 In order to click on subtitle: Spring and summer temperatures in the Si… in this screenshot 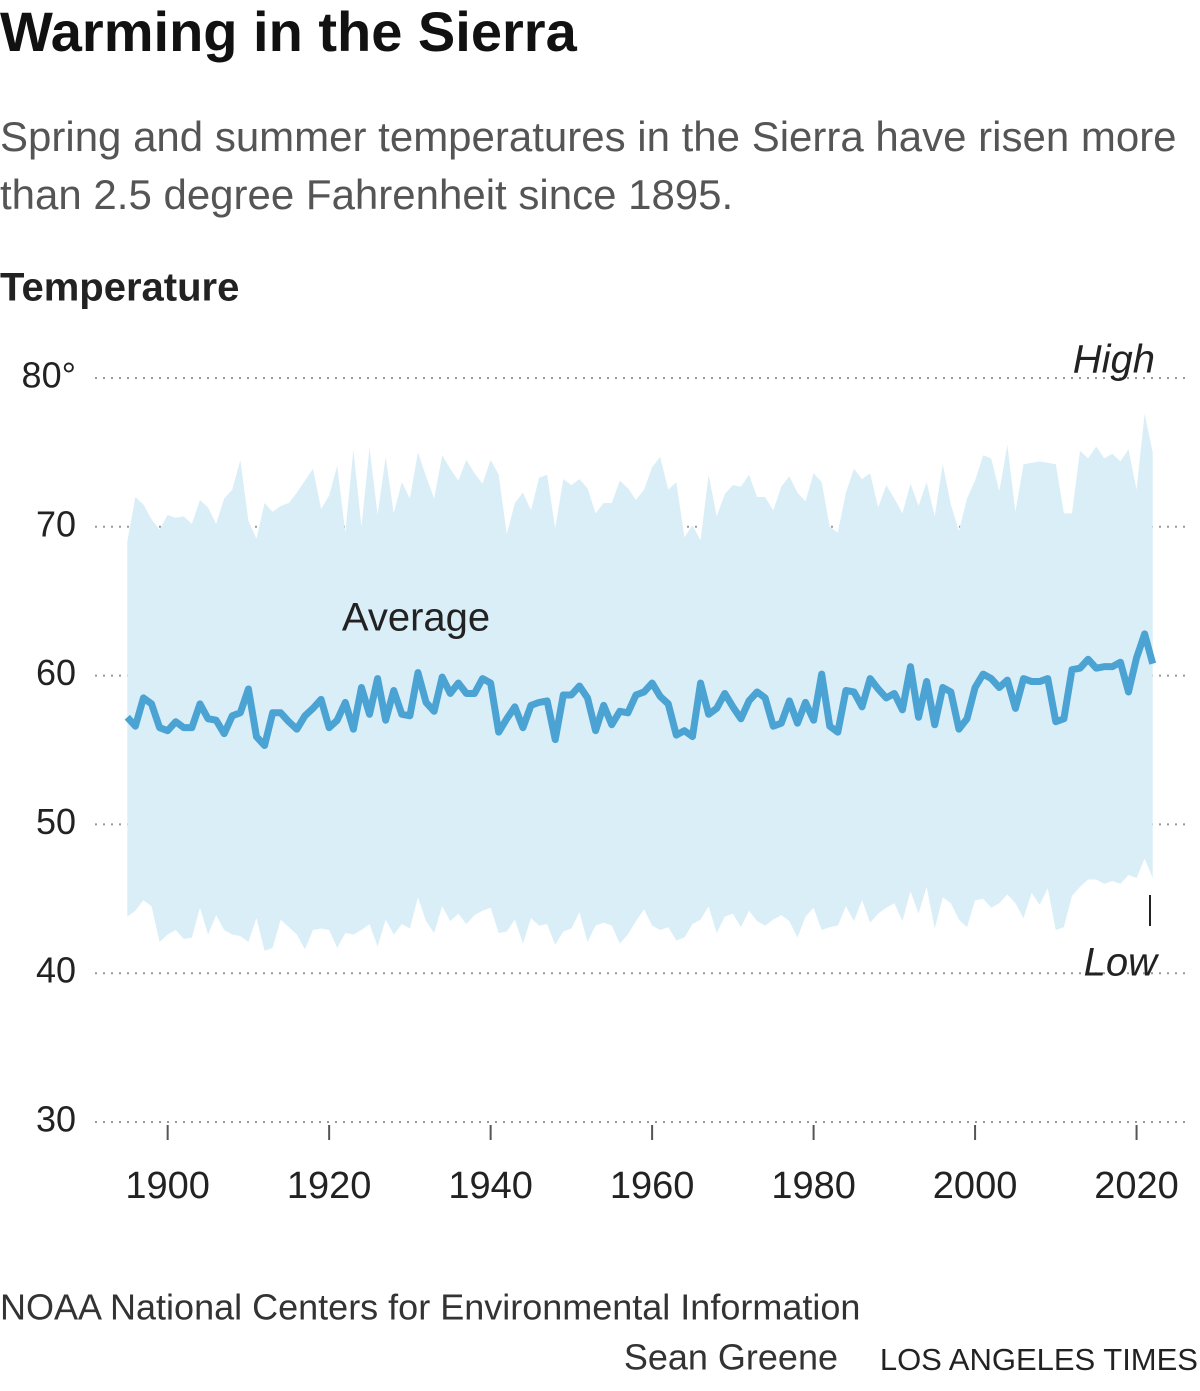, I will do `click(588, 165)`.